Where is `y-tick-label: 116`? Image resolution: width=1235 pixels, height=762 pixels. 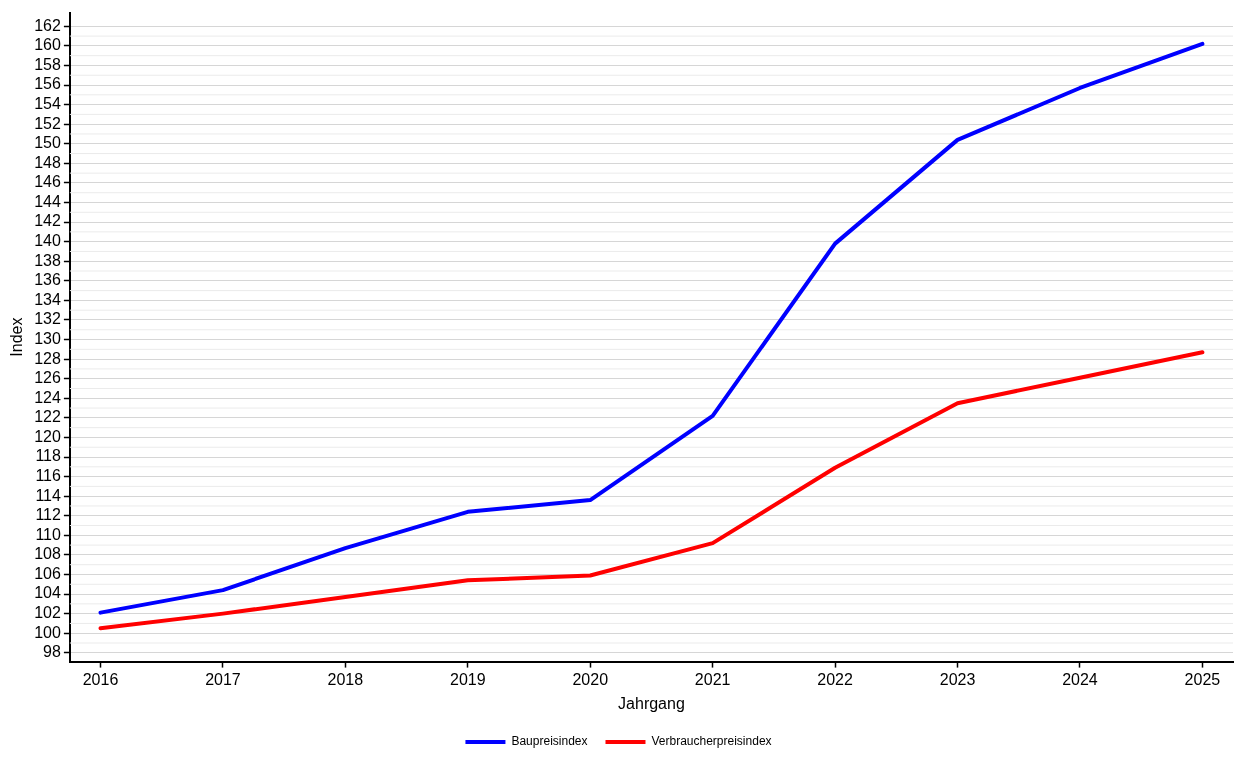
y-tick-label: 116 is located at coordinates (48, 475).